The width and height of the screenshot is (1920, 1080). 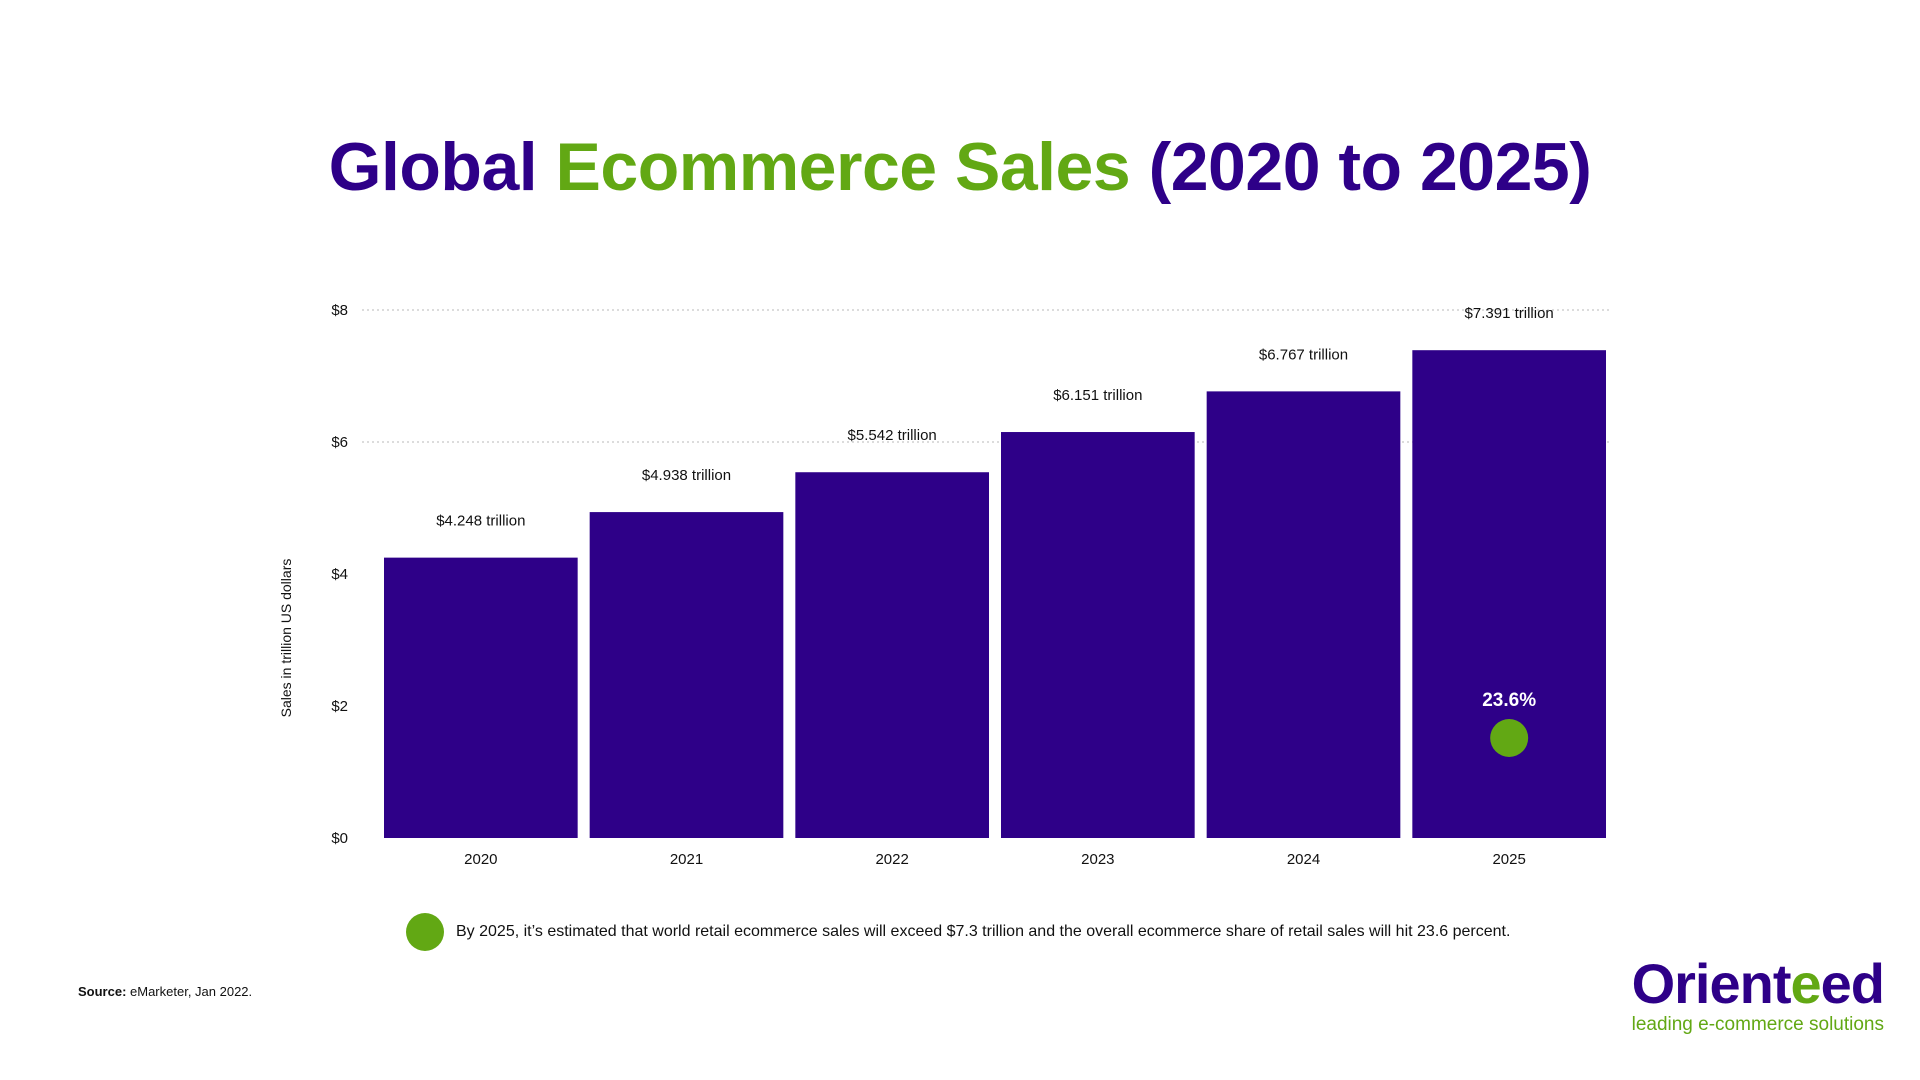 What do you see at coordinates (1303, 614) in the screenshot?
I see `bar-2024` at bounding box center [1303, 614].